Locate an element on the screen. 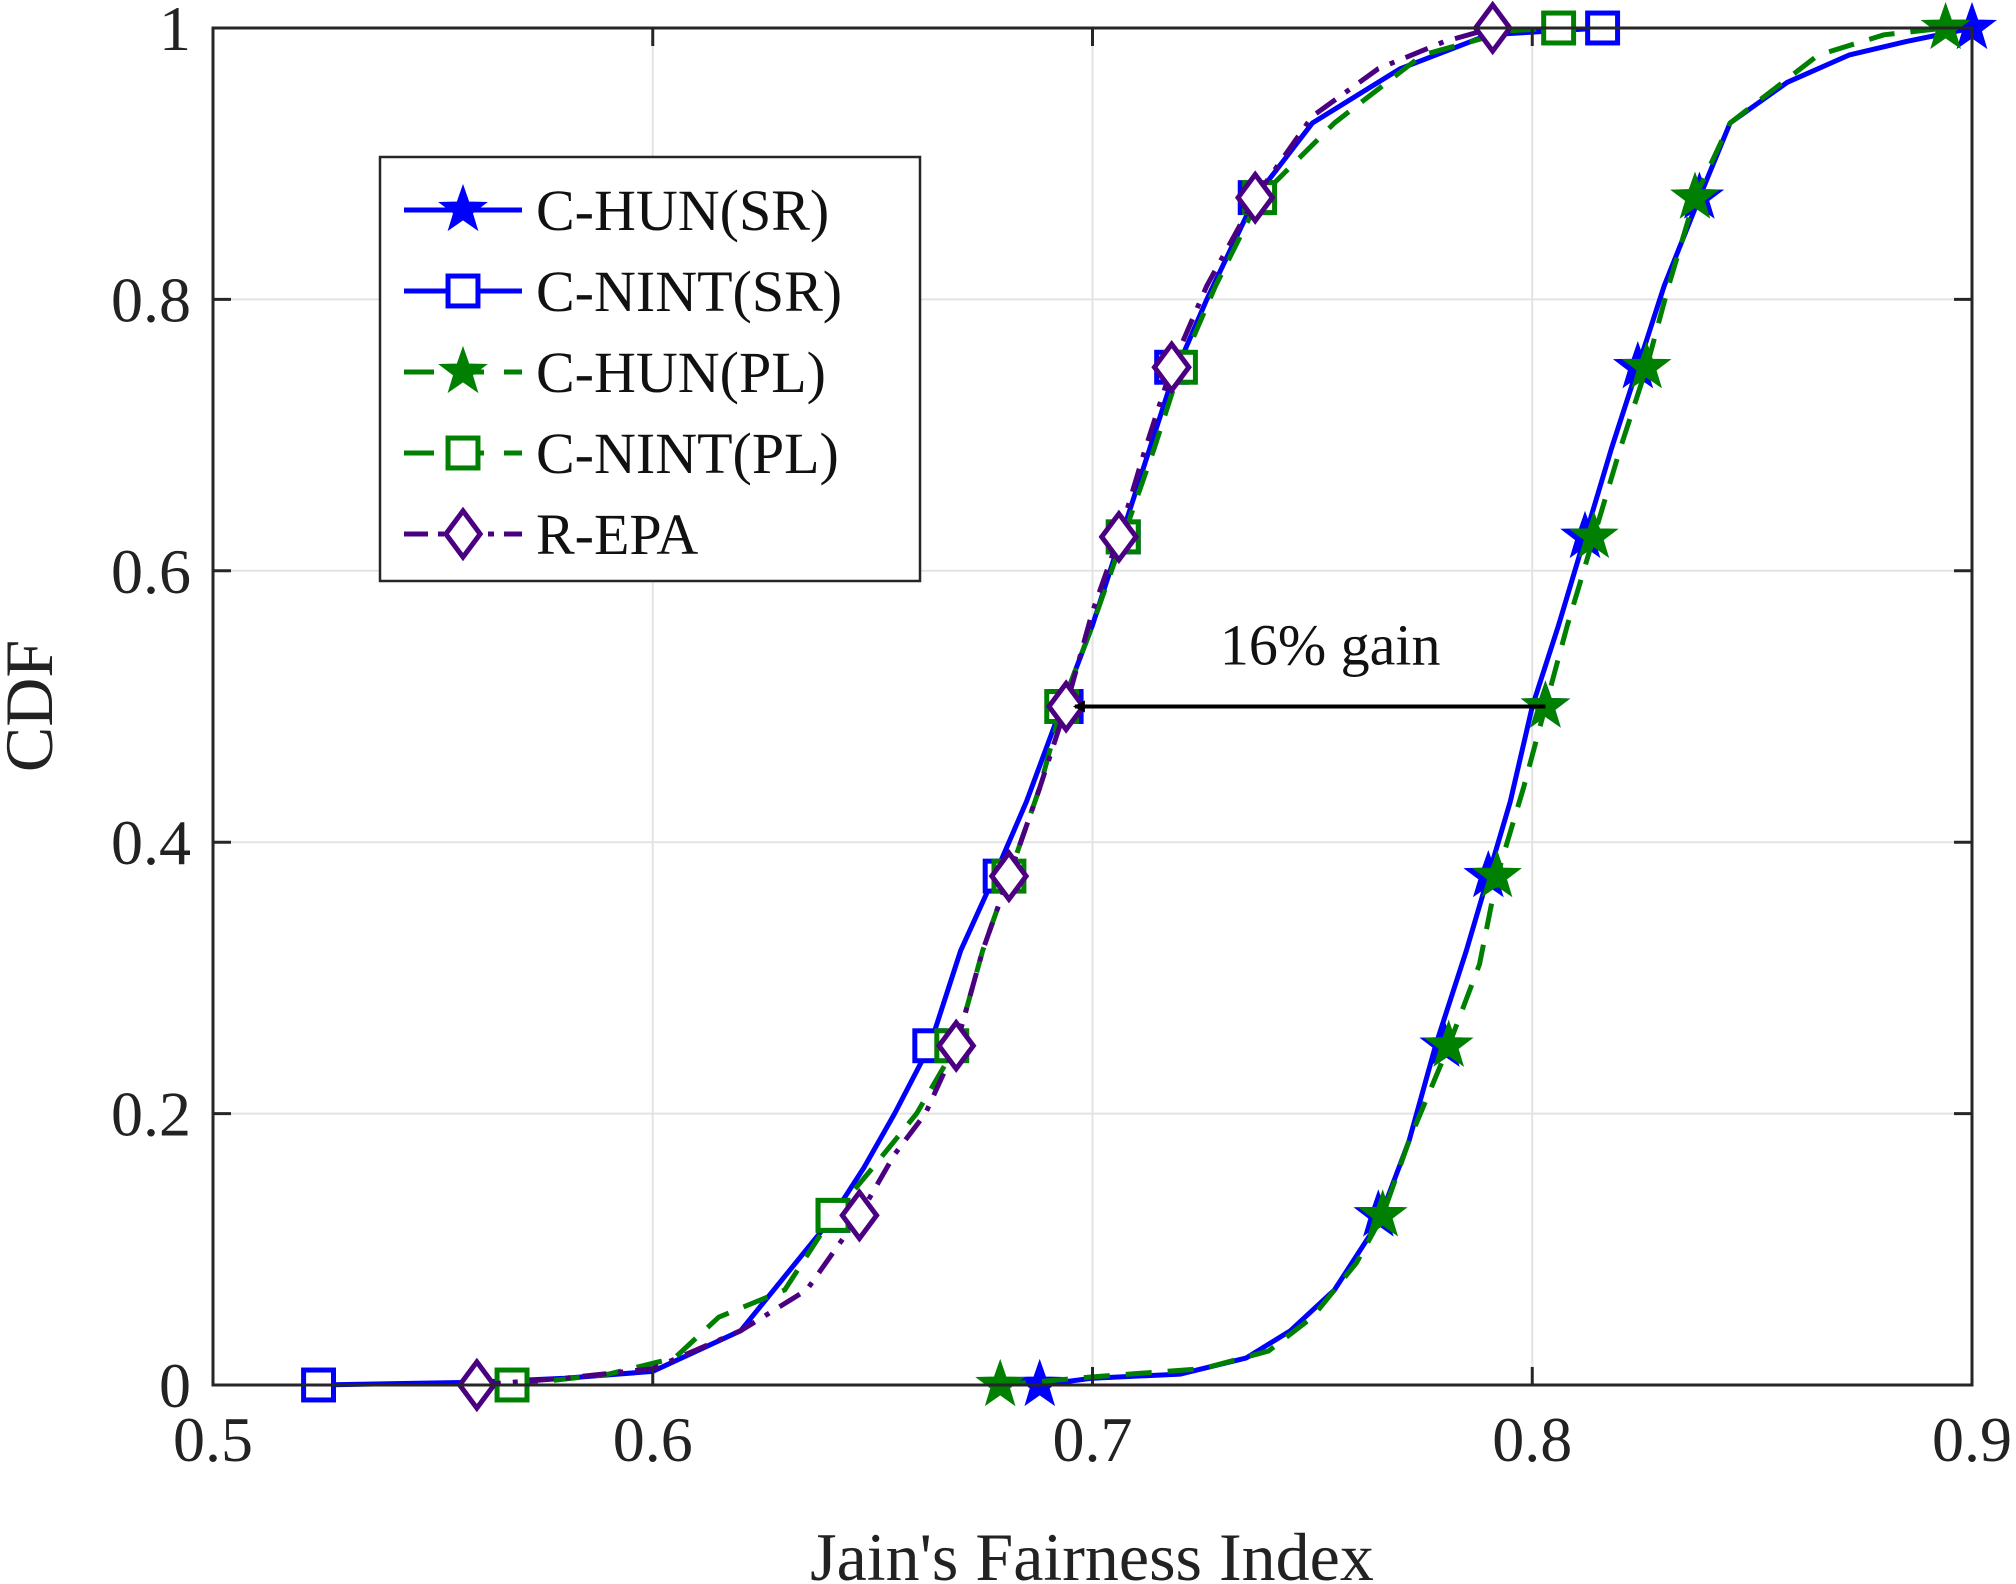 This screenshot has width=2016, height=1584. legend-label: C-NINT(PL) is located at coordinates (687, 453).